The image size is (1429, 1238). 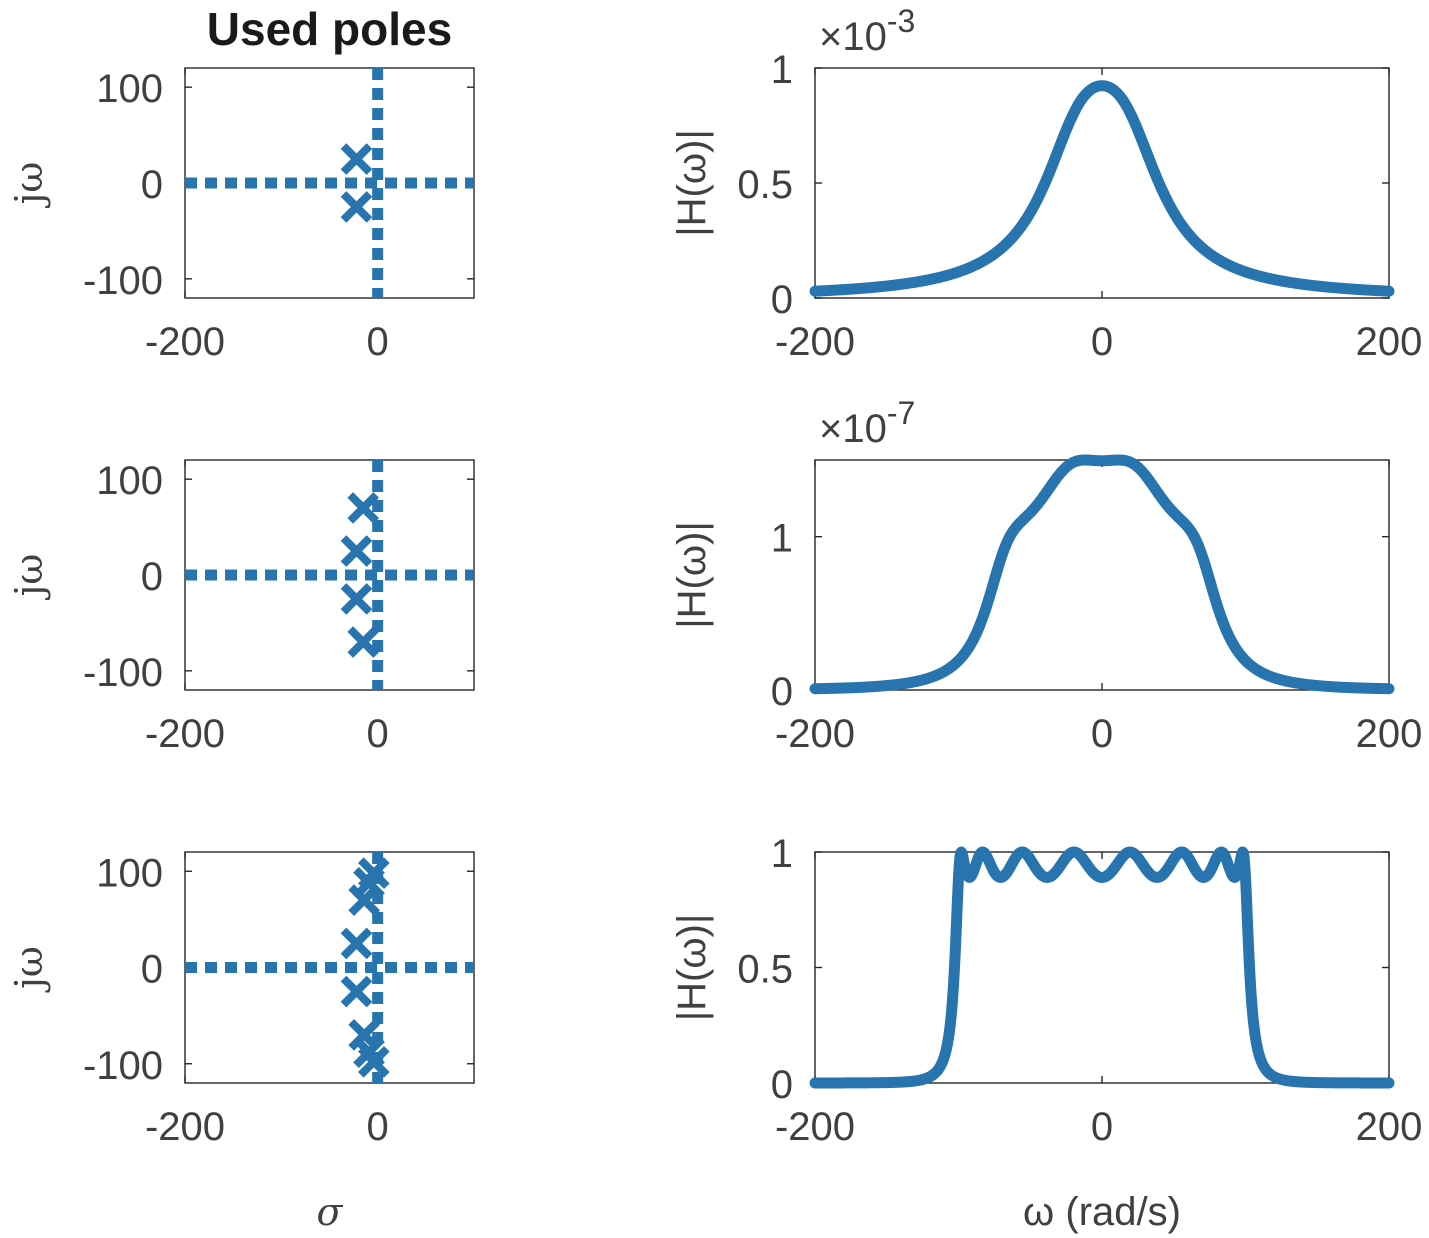 I want to click on exponent-label: ×10⁻³, so click(x=867, y=31).